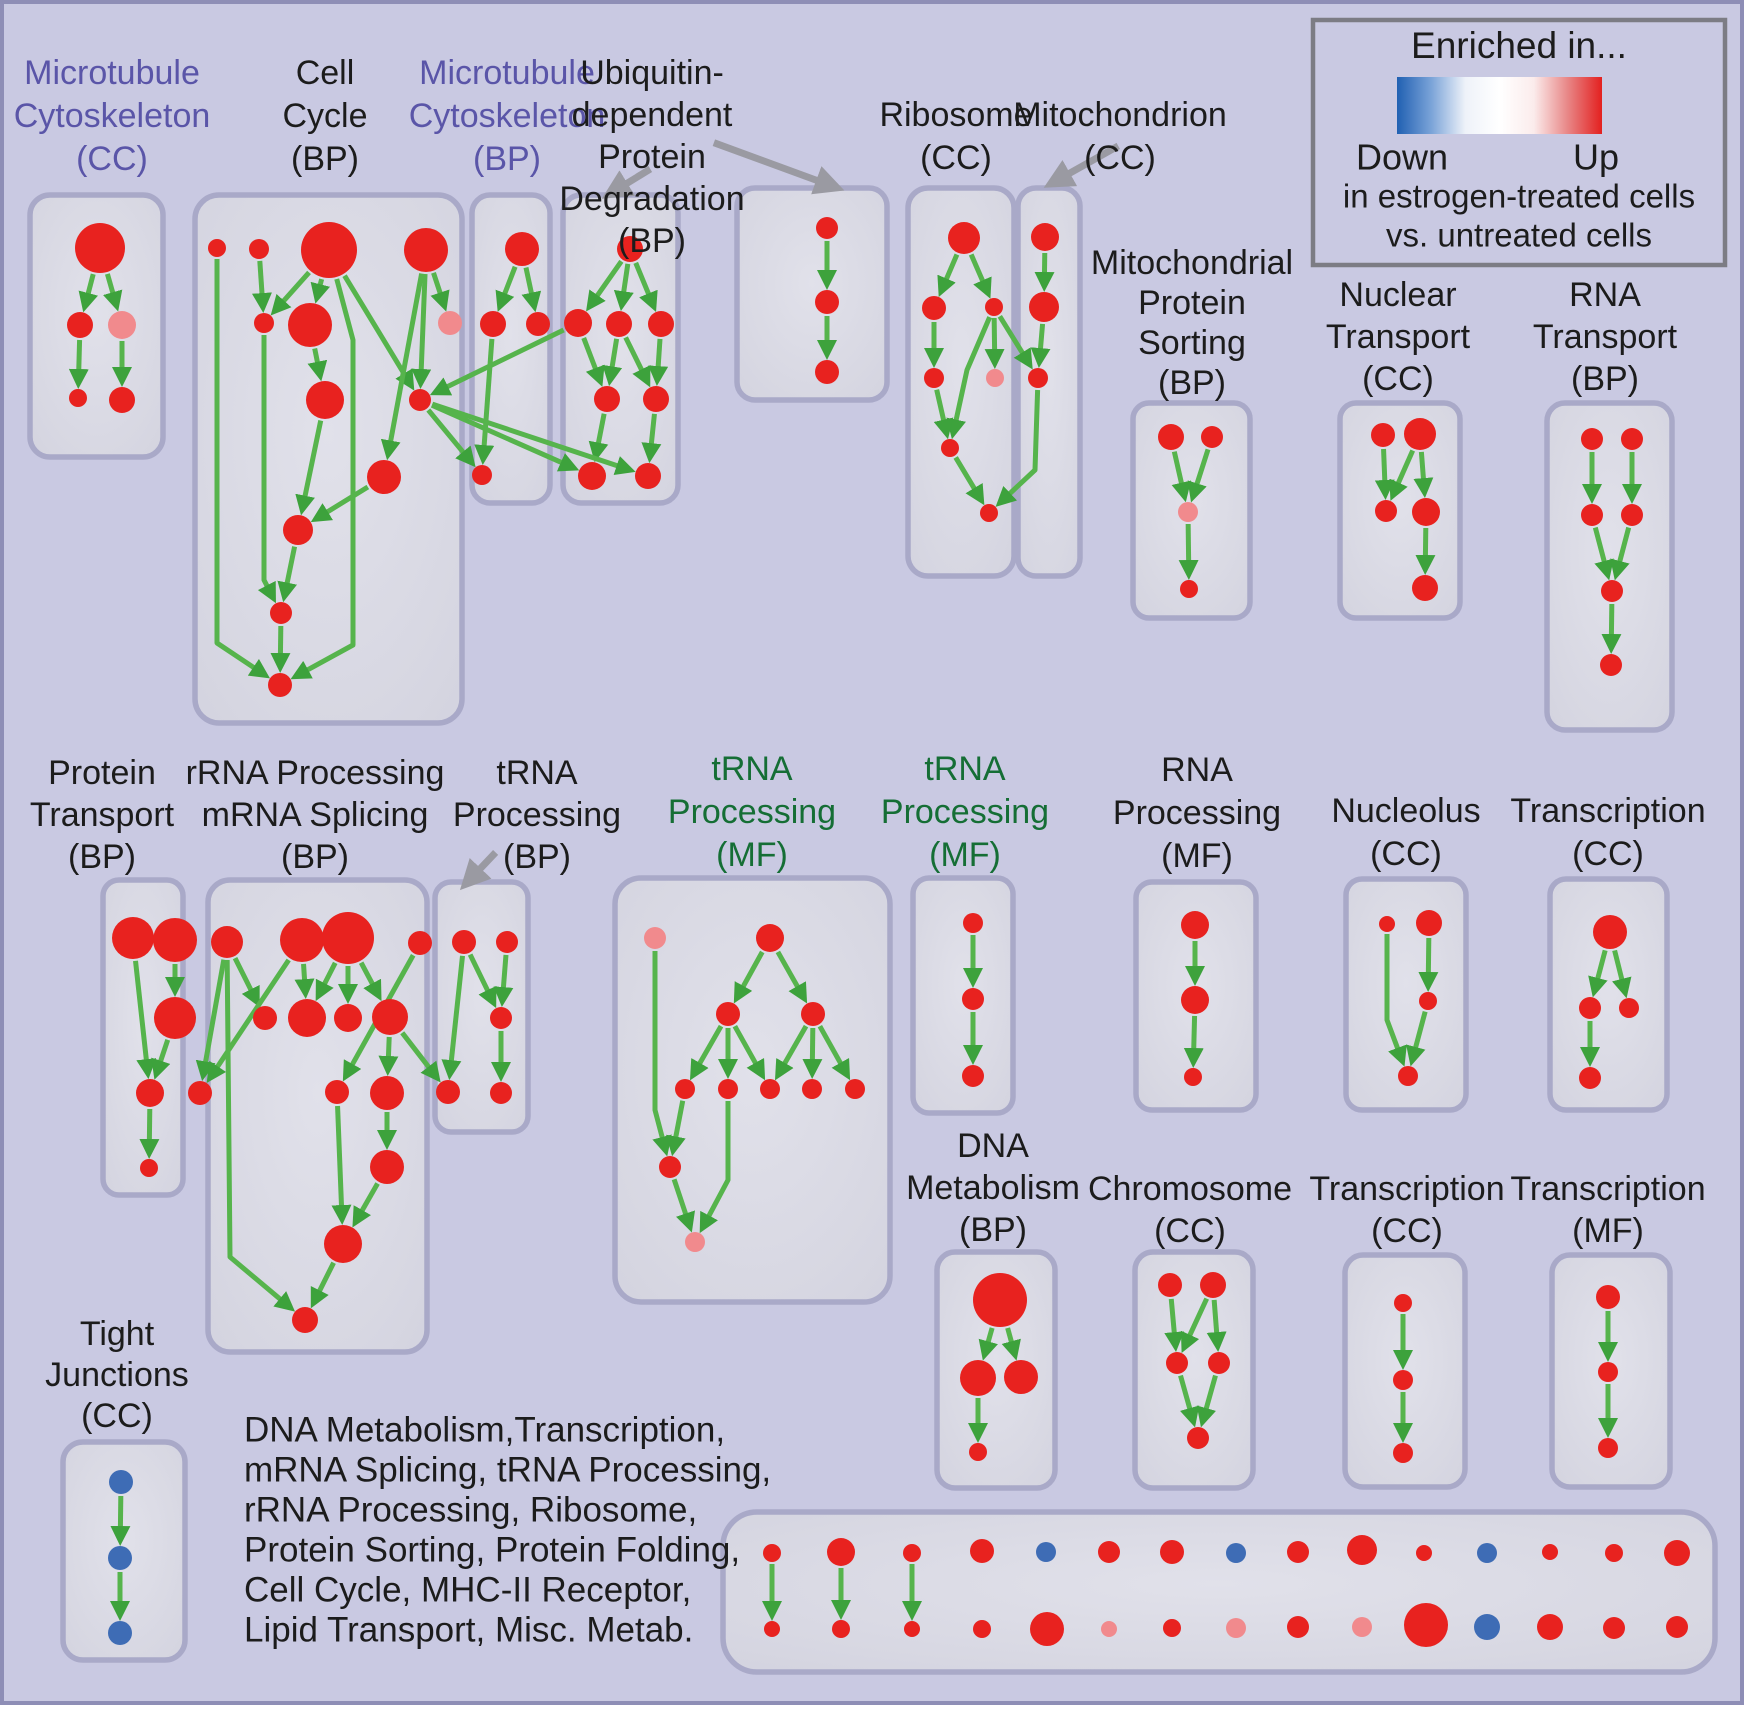  What do you see at coordinates (965, 769) in the screenshot?
I see `cluster-label-trna-mf-small: tRNA` at bounding box center [965, 769].